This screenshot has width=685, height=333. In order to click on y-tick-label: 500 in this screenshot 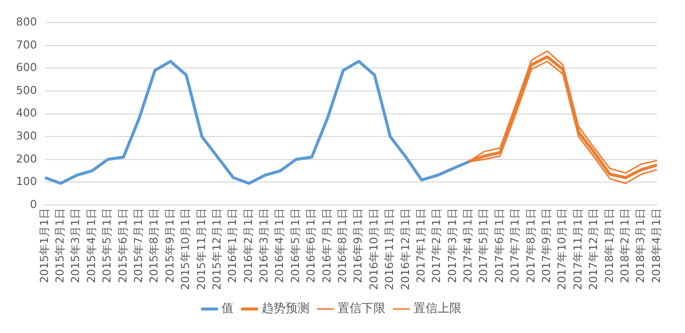, I will do `click(26, 90)`.